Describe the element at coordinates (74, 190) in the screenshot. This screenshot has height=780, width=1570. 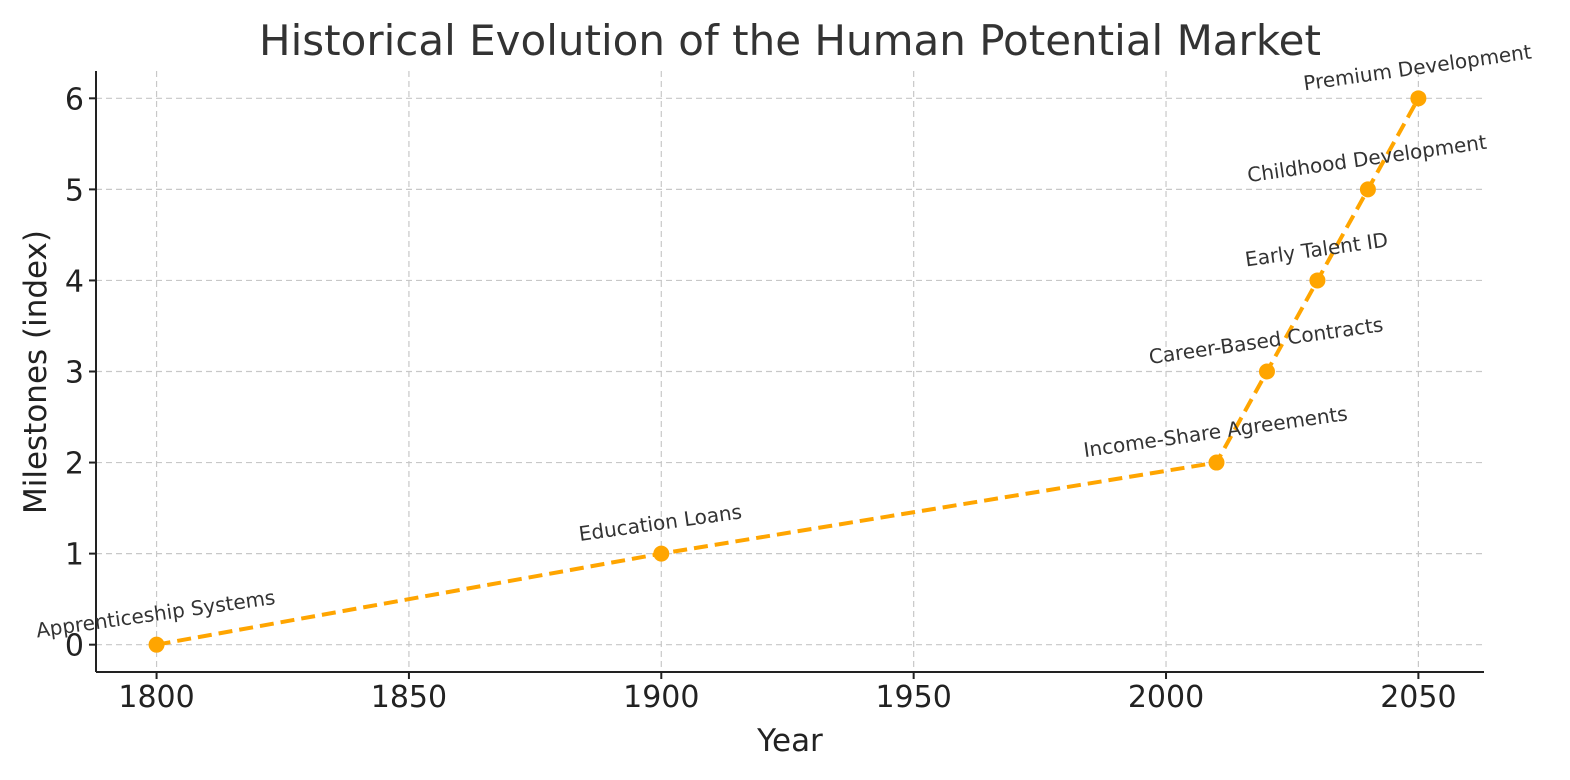
I see `y-tick-label: 5` at that location.